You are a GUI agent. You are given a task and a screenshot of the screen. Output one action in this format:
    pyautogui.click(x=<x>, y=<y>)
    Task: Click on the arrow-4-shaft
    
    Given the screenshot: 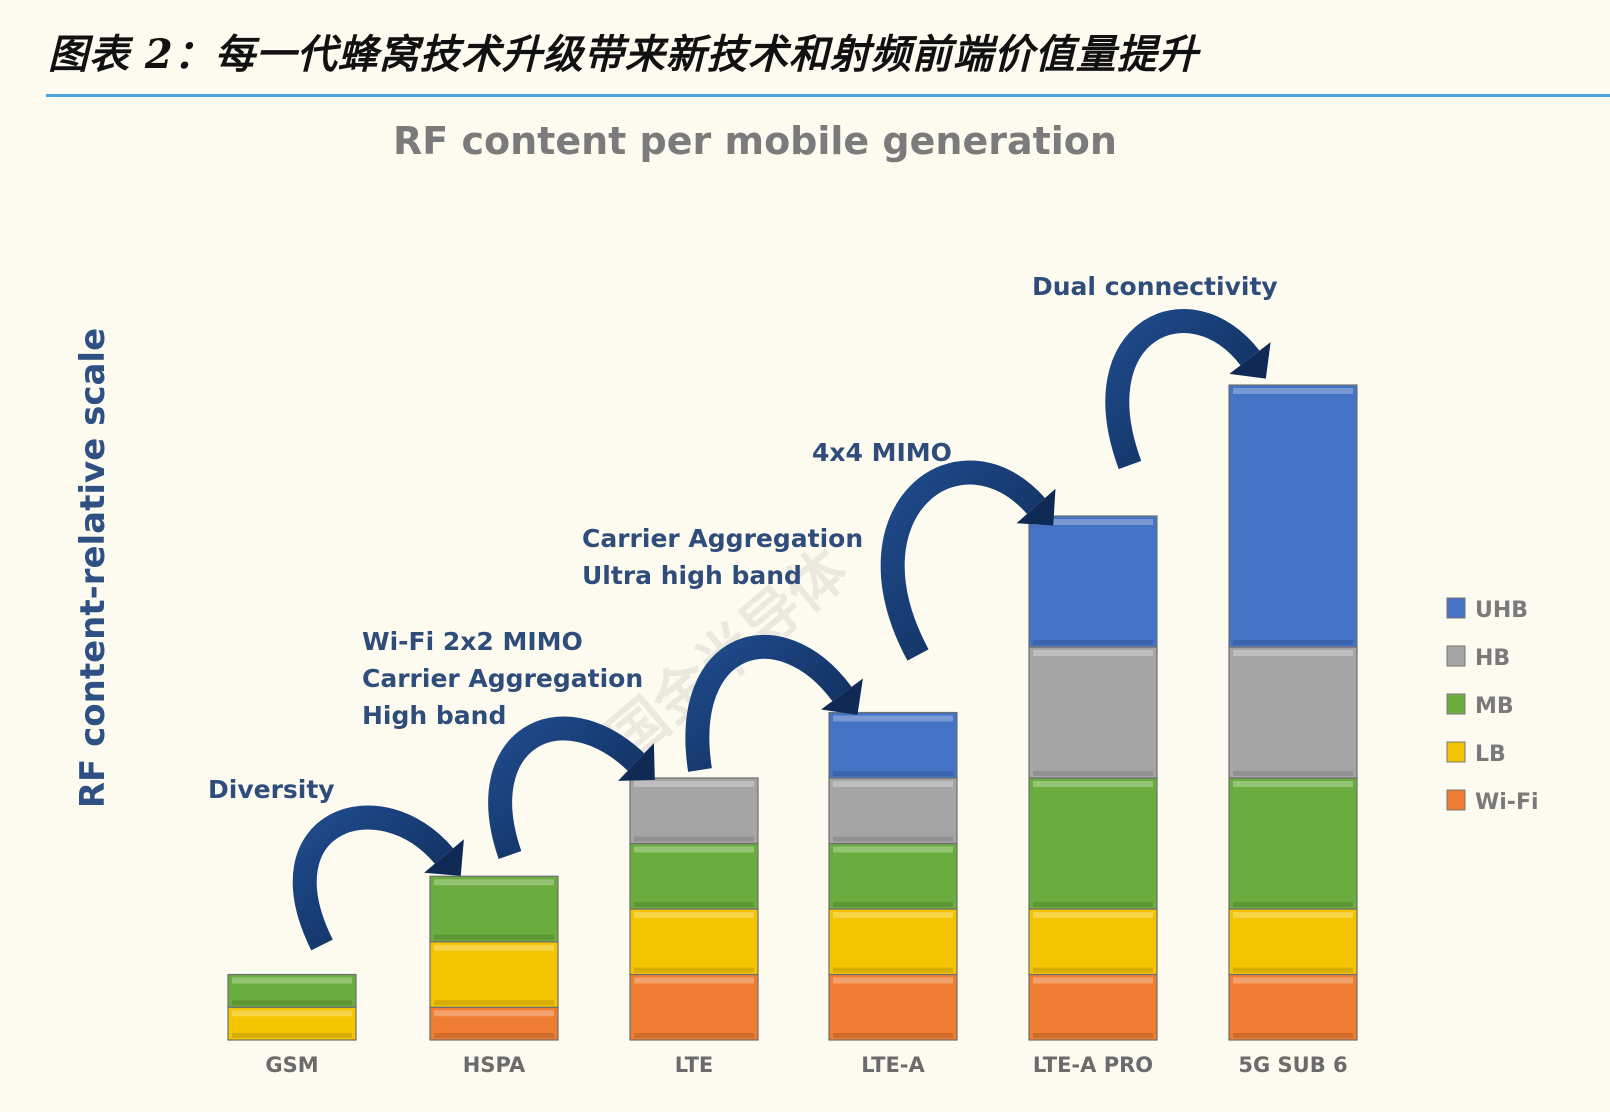 What is the action you would take?
    pyautogui.click(x=962, y=560)
    